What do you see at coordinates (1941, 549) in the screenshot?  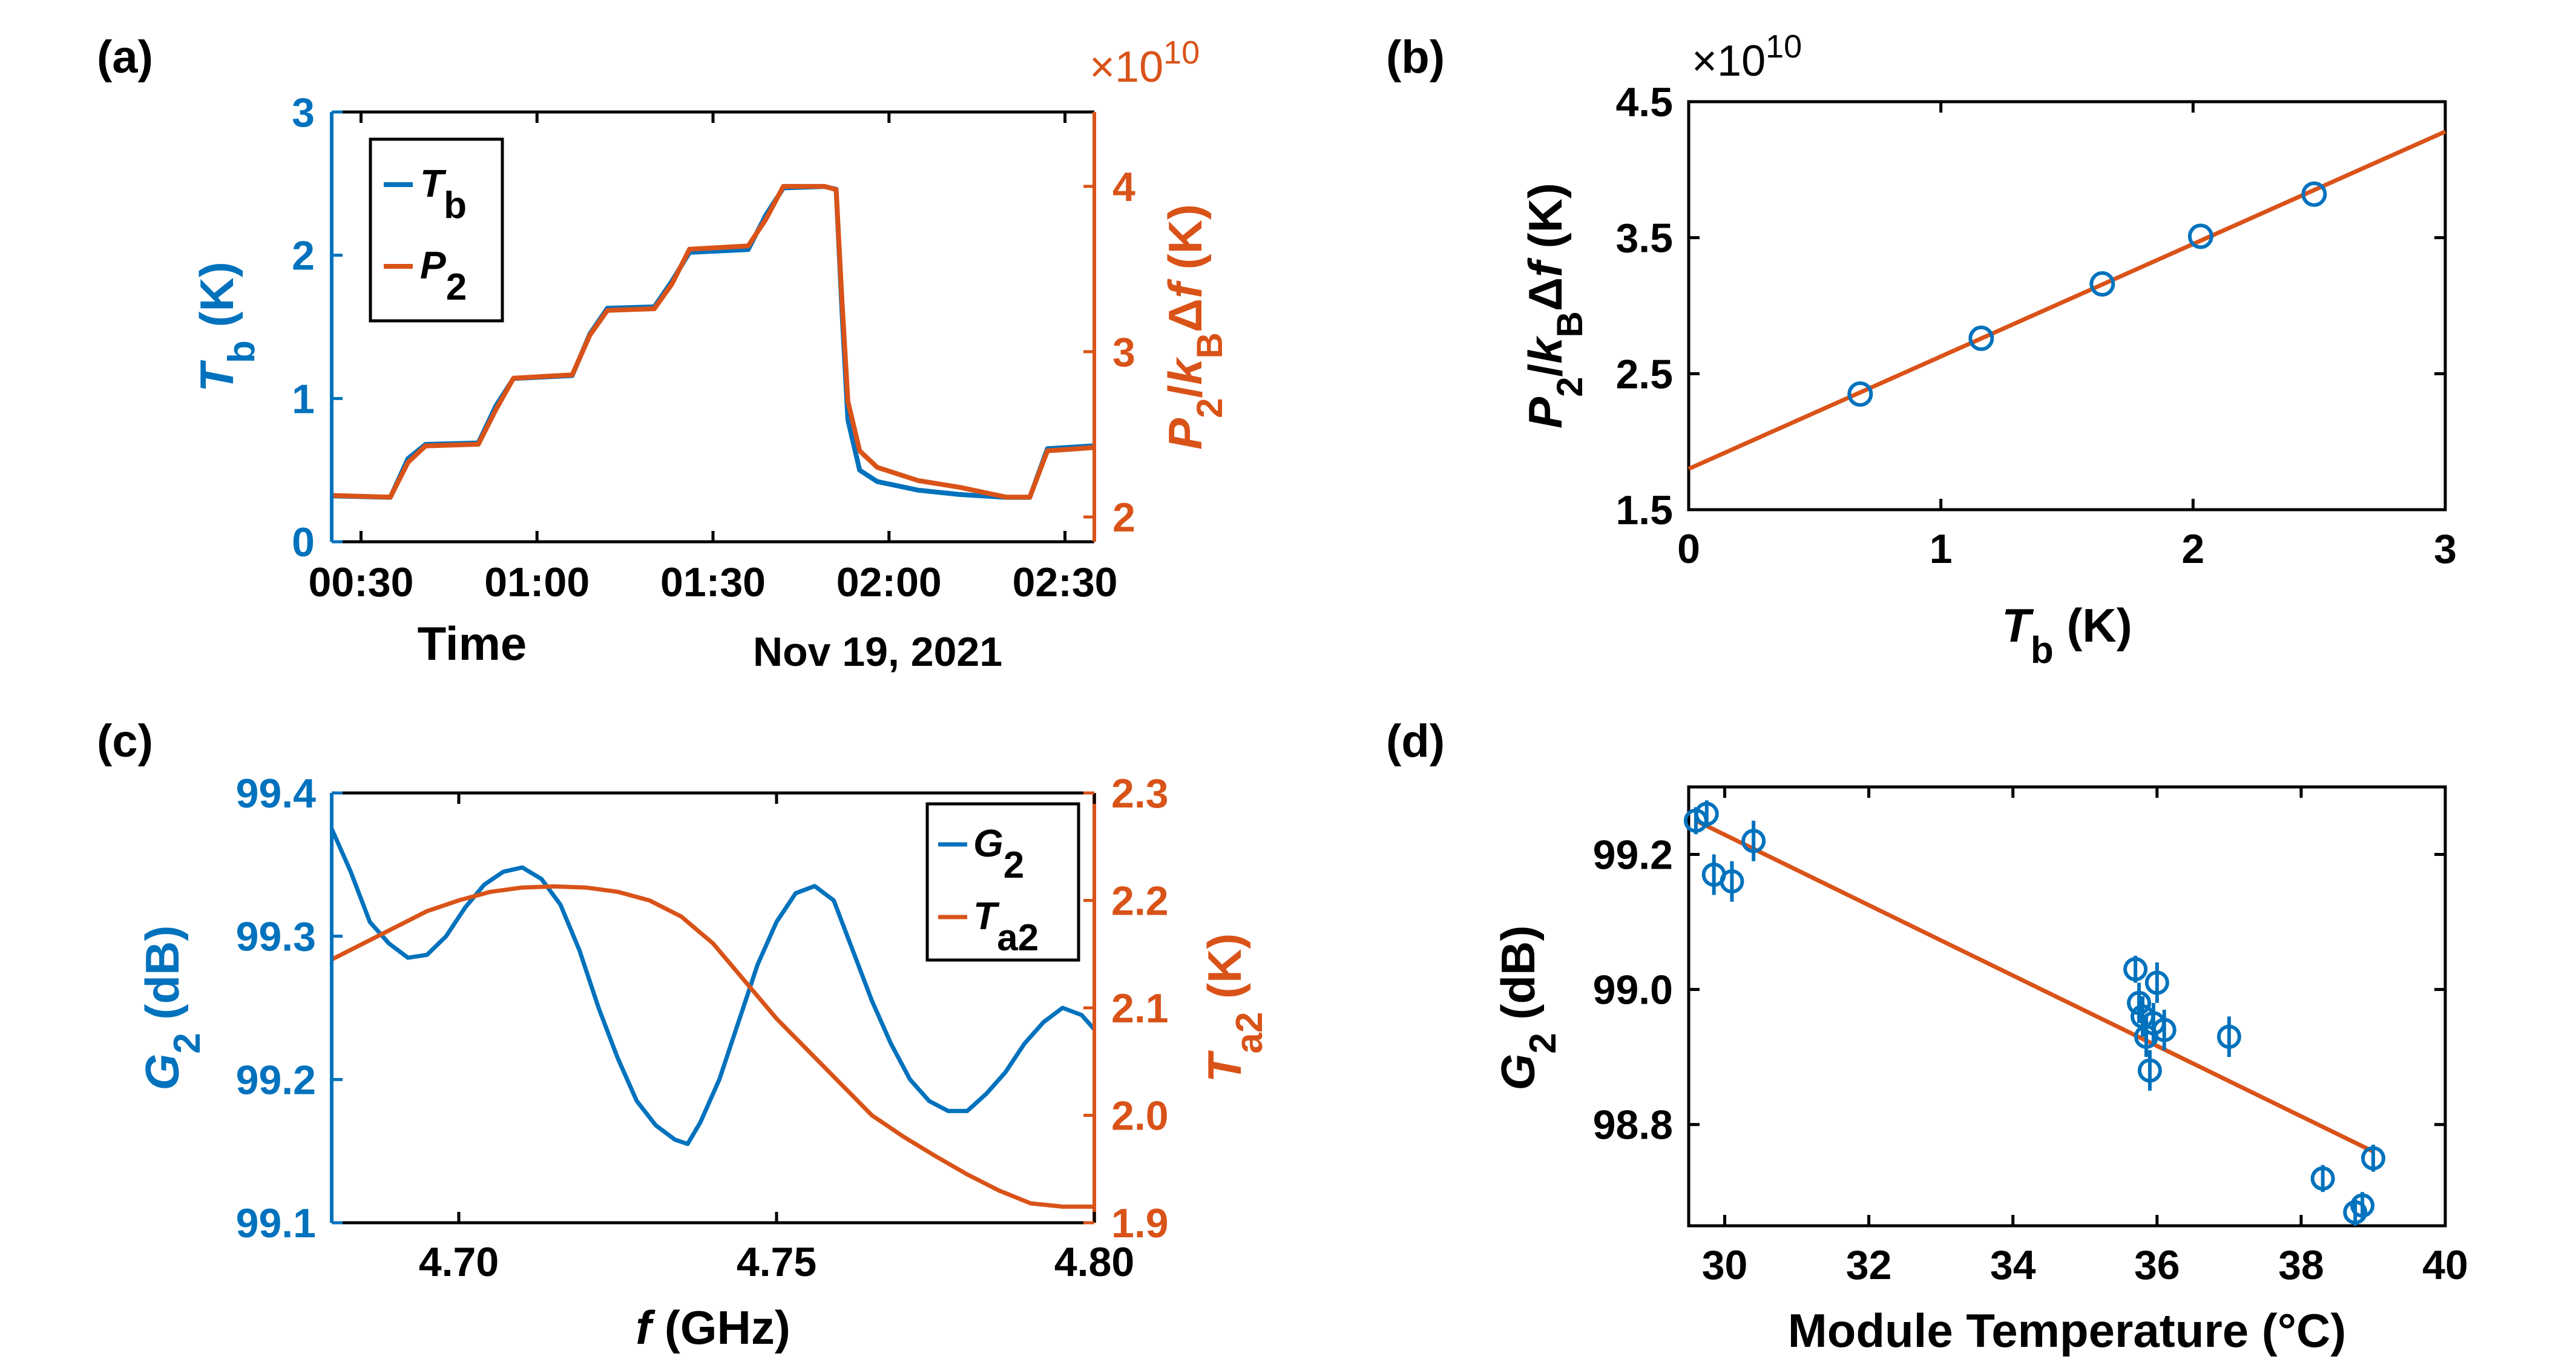 I see `x-tick-label: 1` at bounding box center [1941, 549].